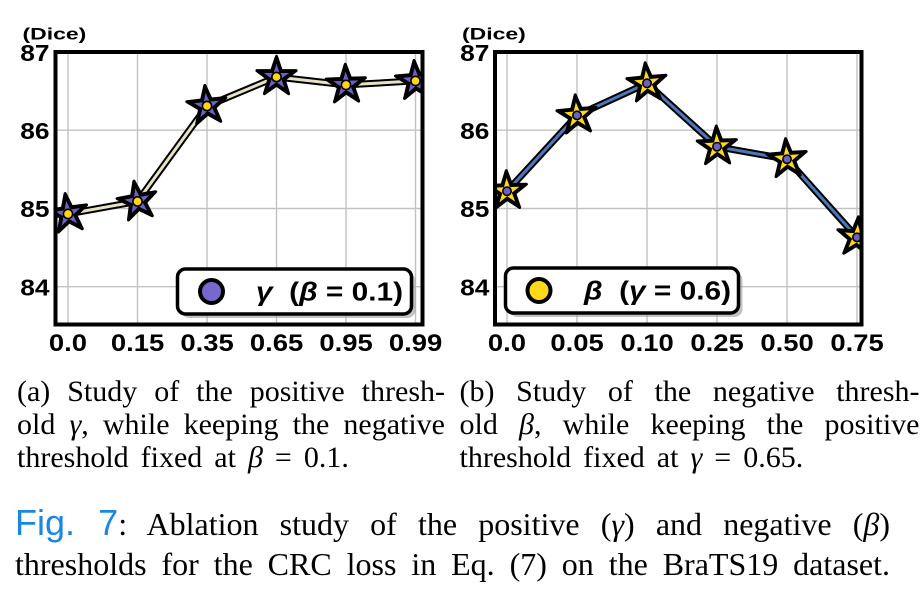  Describe the element at coordinates (576, 342) in the screenshot. I see `svg-text: 0.05` at that location.